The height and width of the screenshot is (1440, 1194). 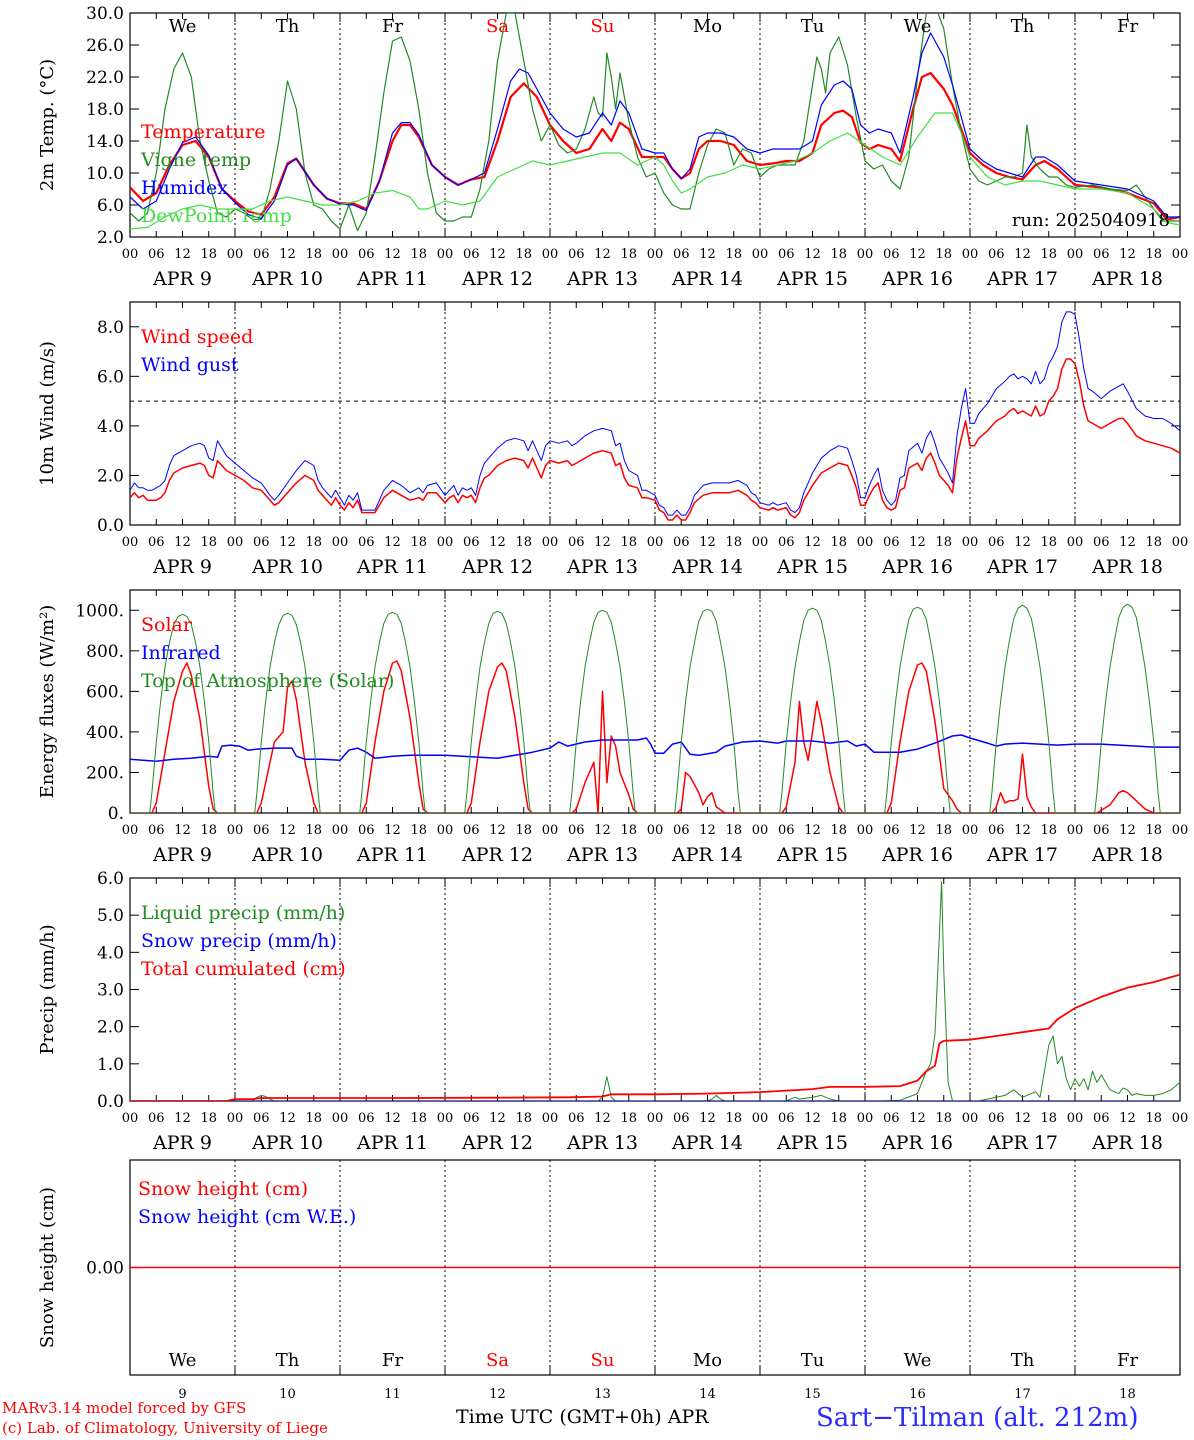 What do you see at coordinates (105, 174) in the screenshot?
I see `y-tick-label: 10.0` at bounding box center [105, 174].